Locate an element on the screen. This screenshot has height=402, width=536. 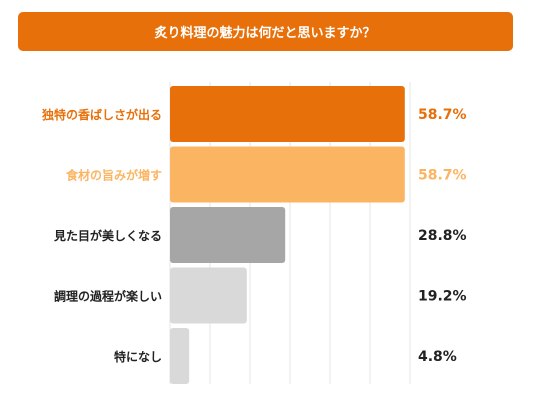
title-banner is located at coordinates (265, 31).